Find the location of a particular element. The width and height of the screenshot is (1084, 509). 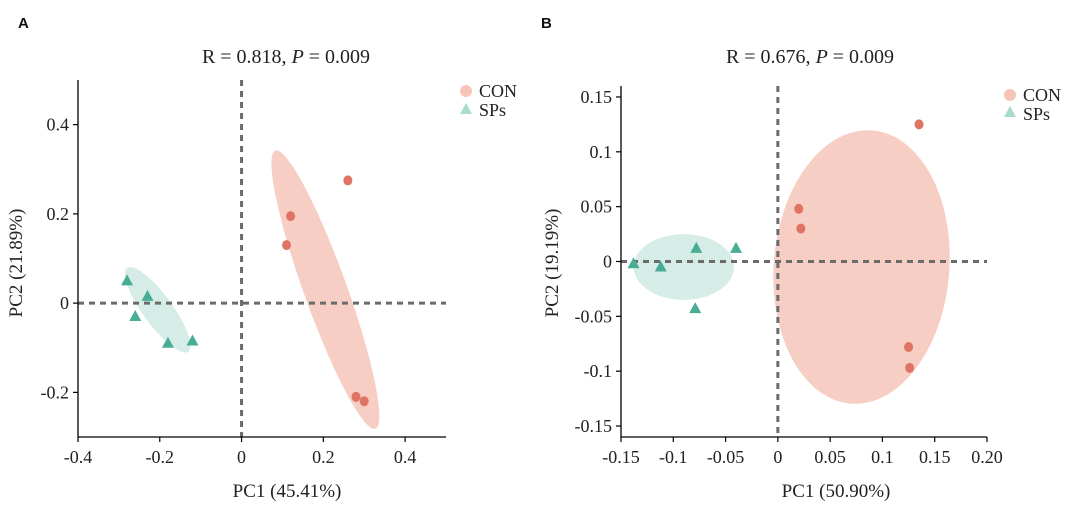

y-tick-label: 0.15 is located at coordinates (597, 97).